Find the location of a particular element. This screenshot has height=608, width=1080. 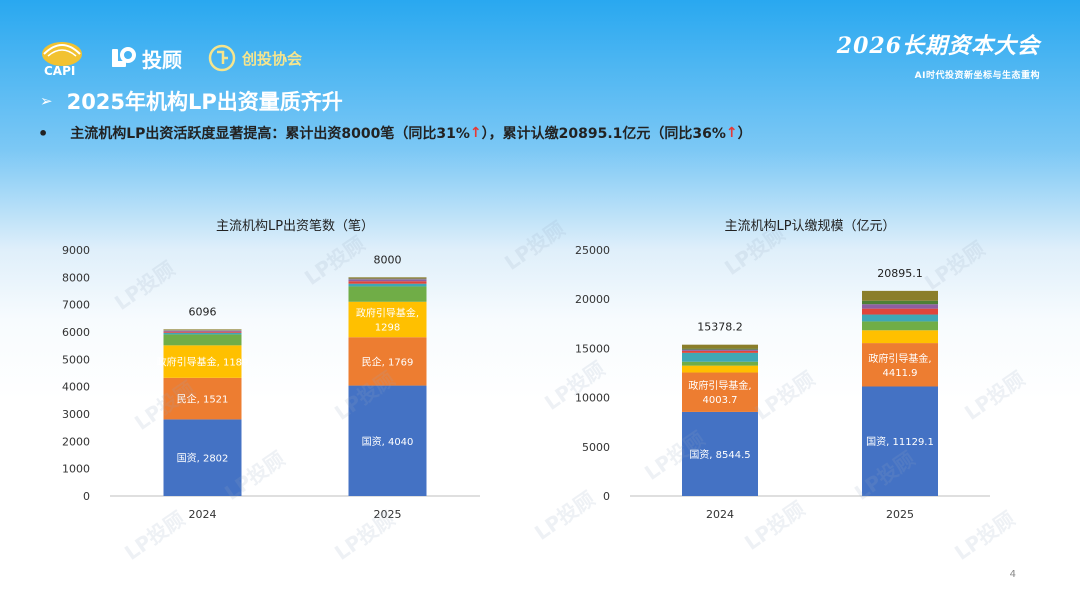

y-tick-label: 15000 is located at coordinates (592, 348).